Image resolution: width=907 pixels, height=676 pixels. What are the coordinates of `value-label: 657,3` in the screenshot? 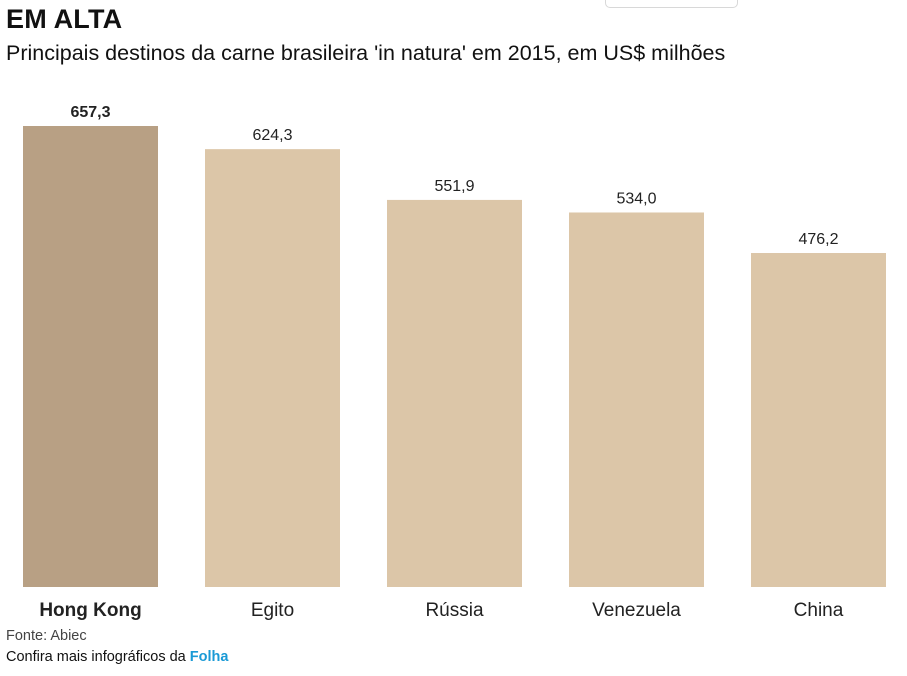 It's located at (90, 112).